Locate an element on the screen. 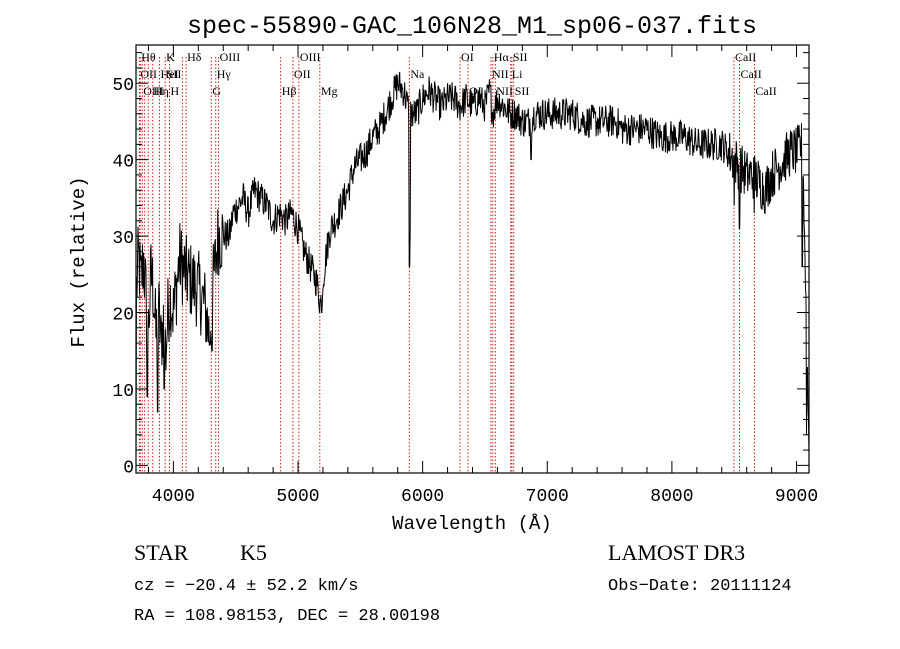 This screenshot has height=649, width=900. x-tick-label: 8000 is located at coordinates (671, 497).